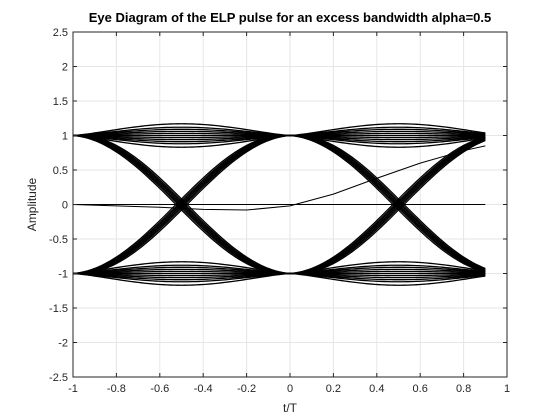 The image size is (560, 420). What do you see at coordinates (63, 344) in the screenshot?
I see `y-tick-label: -2` at bounding box center [63, 344].